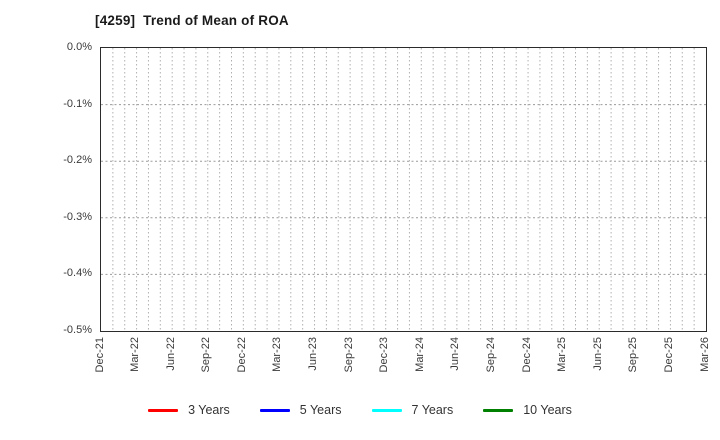  What do you see at coordinates (135, 354) in the screenshot?
I see `x-tick-label: Mar-22` at bounding box center [135, 354].